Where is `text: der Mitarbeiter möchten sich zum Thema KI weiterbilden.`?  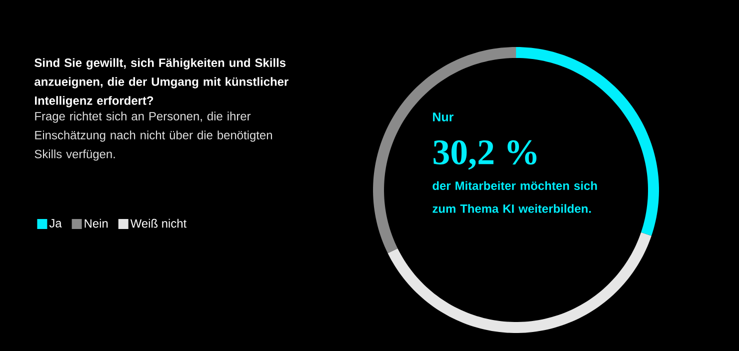
text: der Mitarbeiter möchten sich zum Thema KI weiterbilden. is located at coordinates (514, 197).